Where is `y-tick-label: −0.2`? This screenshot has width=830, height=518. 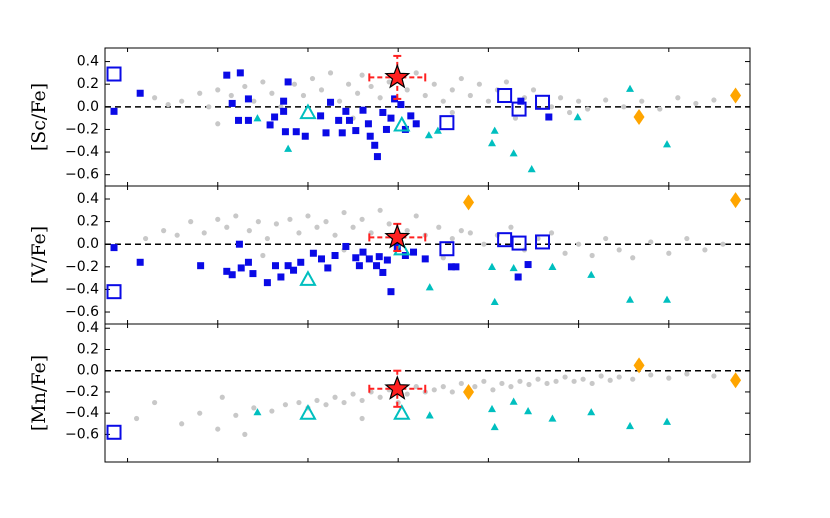 y-tick-label: −0.2 is located at coordinates (82, 129).